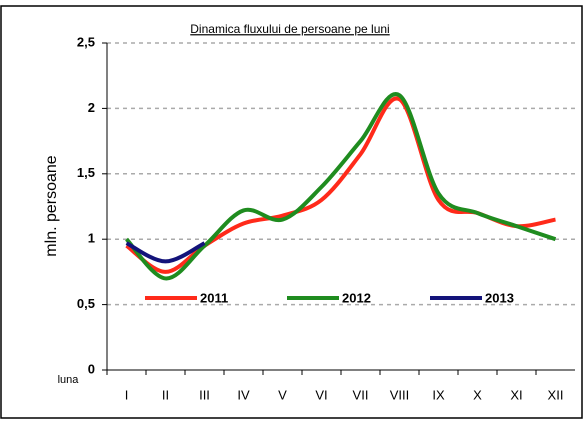 The width and height of the screenshot is (584, 421). I want to click on chart-title: Dinamica fluxului de persoane pe luni, so click(289, 29).